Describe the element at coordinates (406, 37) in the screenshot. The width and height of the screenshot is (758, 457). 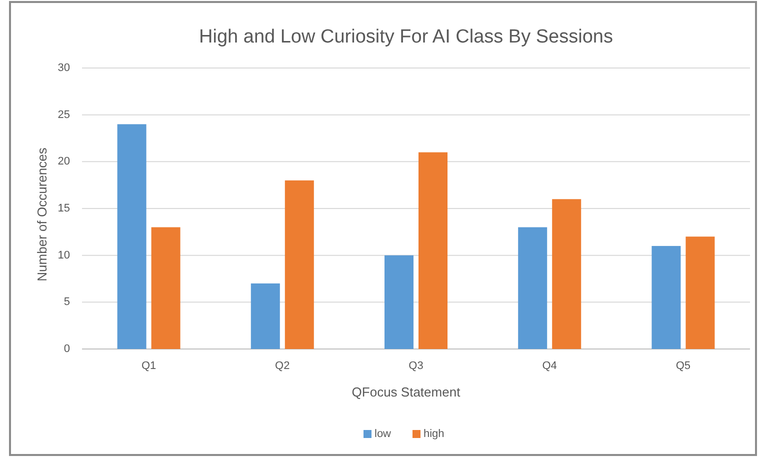
I see `chart-title: High and Low Curiosity For AI Class By Sessions` at that location.